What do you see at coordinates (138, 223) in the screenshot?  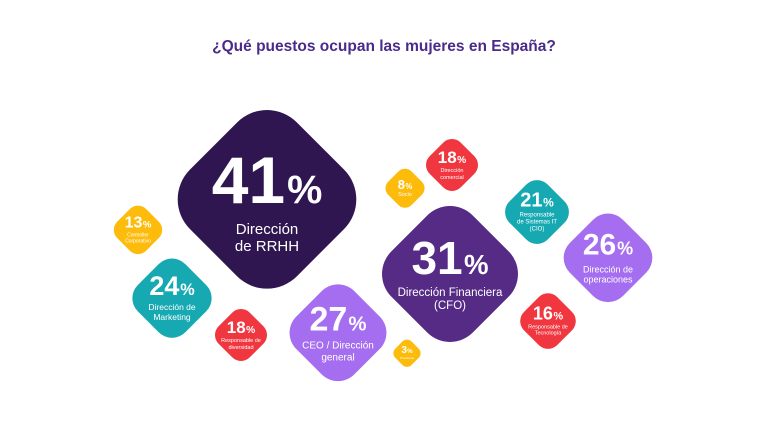 I see `tile-percentage: 13%` at bounding box center [138, 223].